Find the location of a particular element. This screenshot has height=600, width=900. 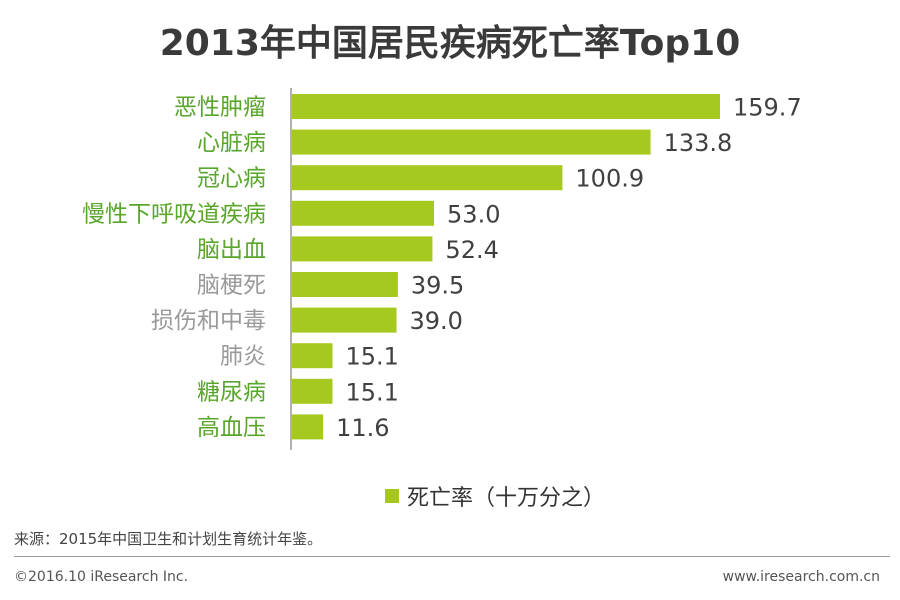

value-label: 52.4 is located at coordinates (471, 250).